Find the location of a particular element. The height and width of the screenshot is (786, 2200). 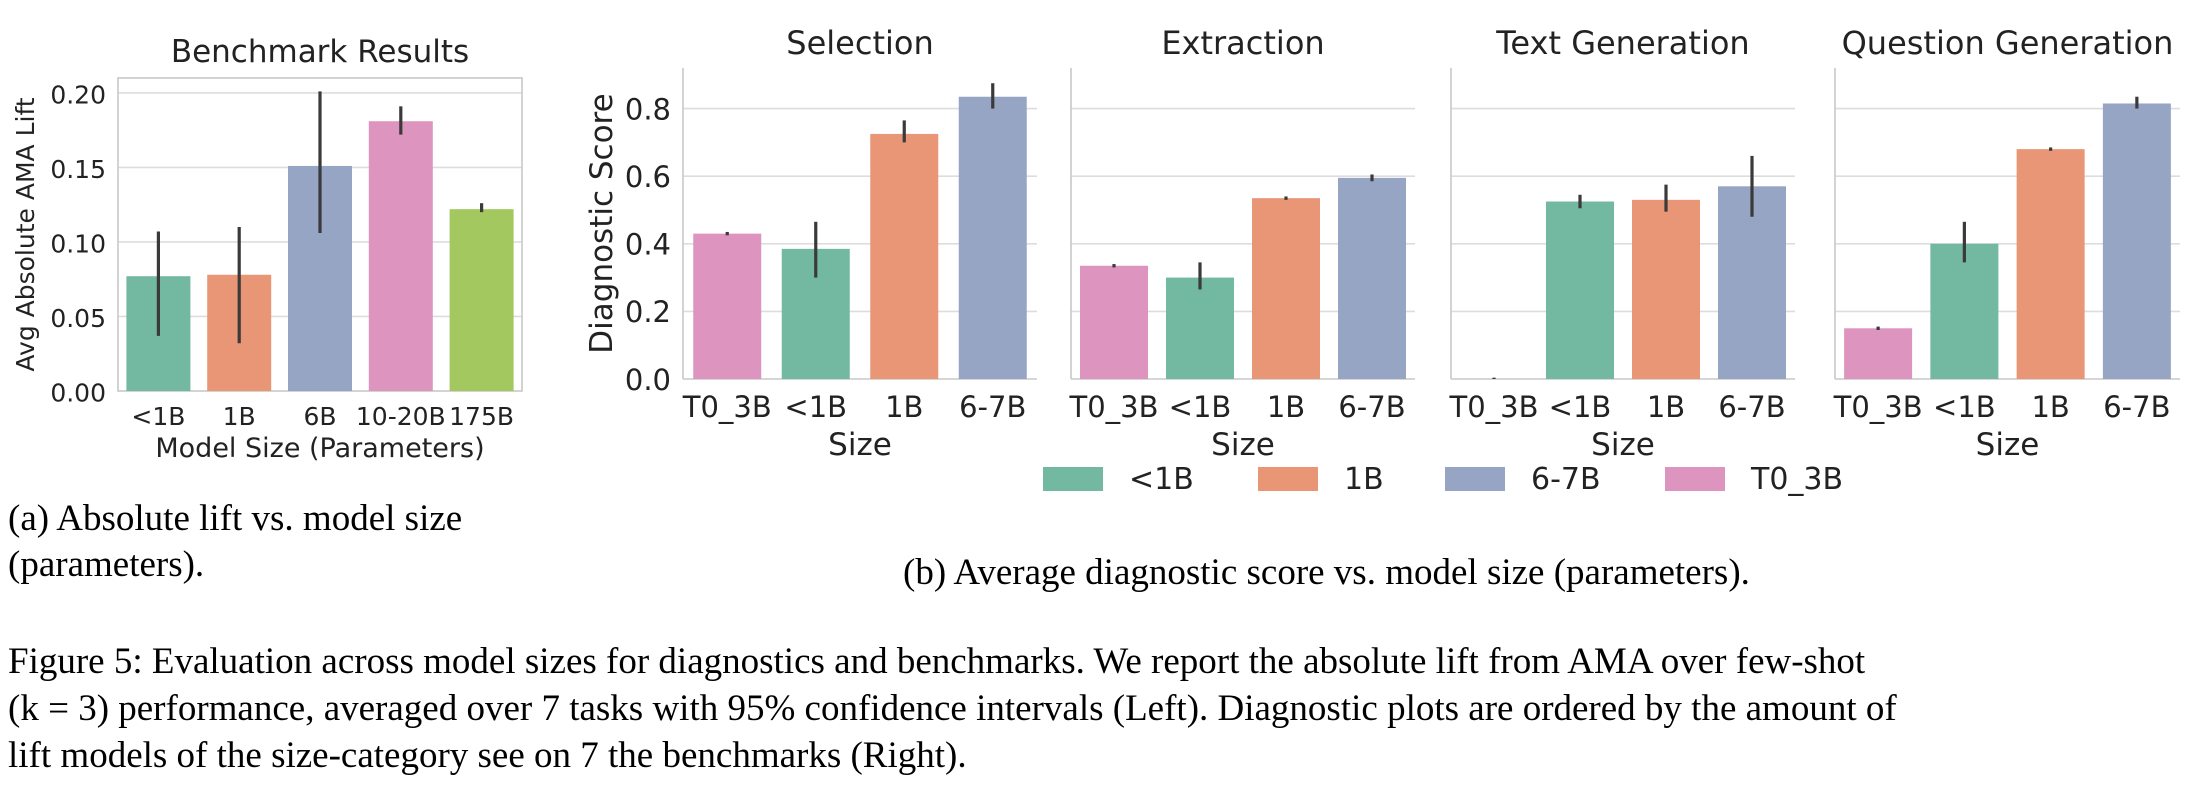

y-tick-label: 0.0 is located at coordinates (648, 380).